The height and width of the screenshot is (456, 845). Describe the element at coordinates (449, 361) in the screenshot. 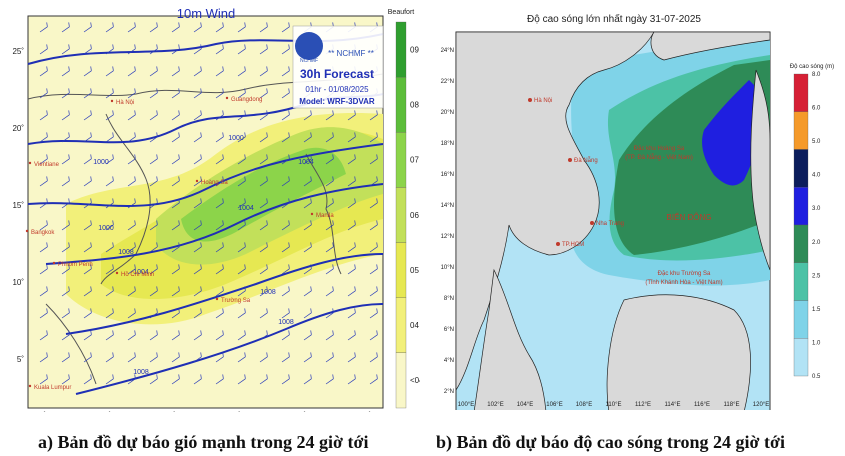

I see `latitude-label: 4°N` at that location.